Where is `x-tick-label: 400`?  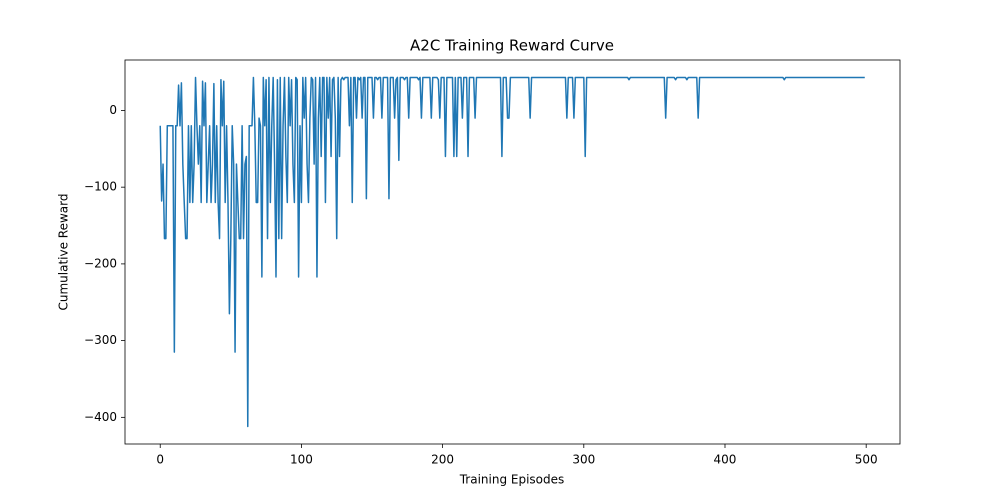
x-tick-label: 400 is located at coordinates (725, 460).